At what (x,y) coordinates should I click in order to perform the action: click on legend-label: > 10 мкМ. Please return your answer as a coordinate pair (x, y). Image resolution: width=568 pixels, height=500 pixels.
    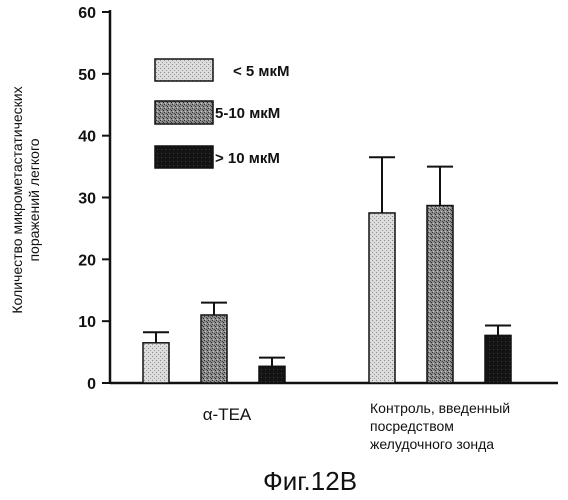
    Looking at the image, I should click on (247, 158).